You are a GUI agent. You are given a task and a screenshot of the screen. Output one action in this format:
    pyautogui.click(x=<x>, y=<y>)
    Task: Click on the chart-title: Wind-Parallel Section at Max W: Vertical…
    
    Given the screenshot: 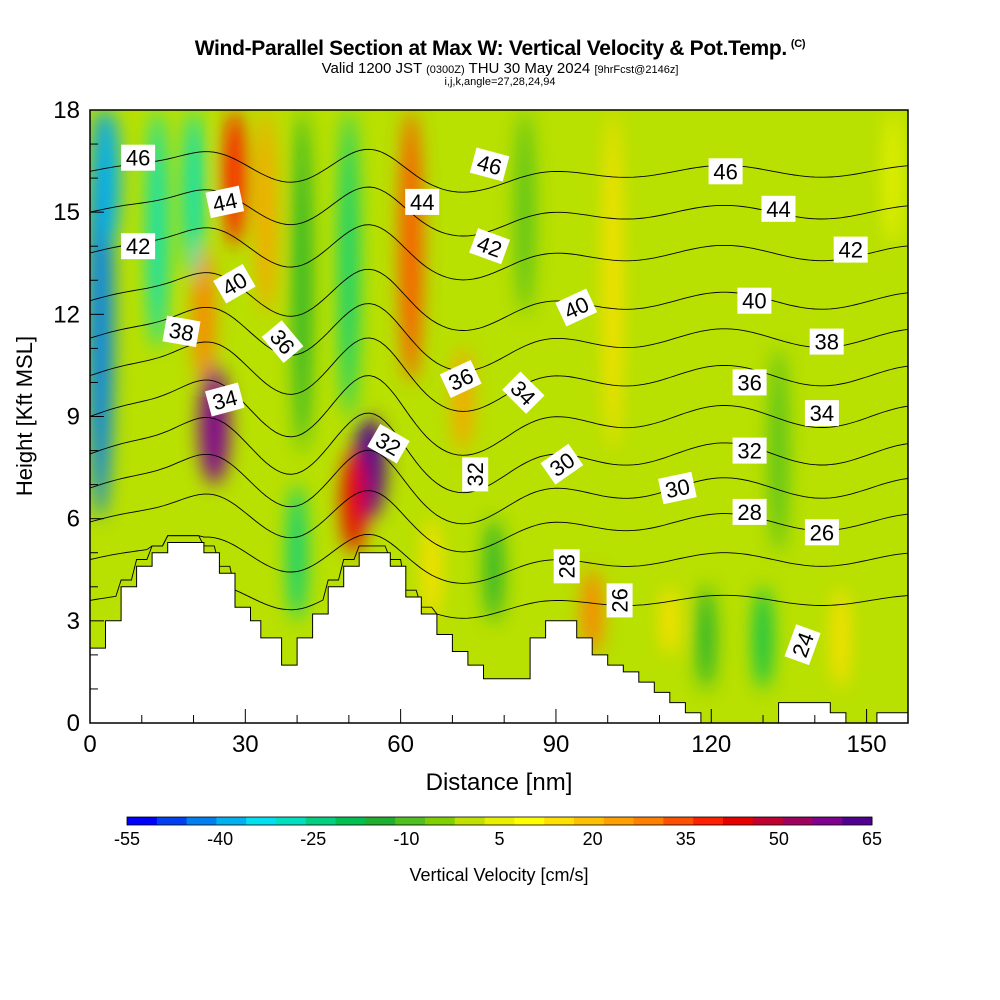 What is the action you would take?
    pyautogui.click(x=500, y=48)
    